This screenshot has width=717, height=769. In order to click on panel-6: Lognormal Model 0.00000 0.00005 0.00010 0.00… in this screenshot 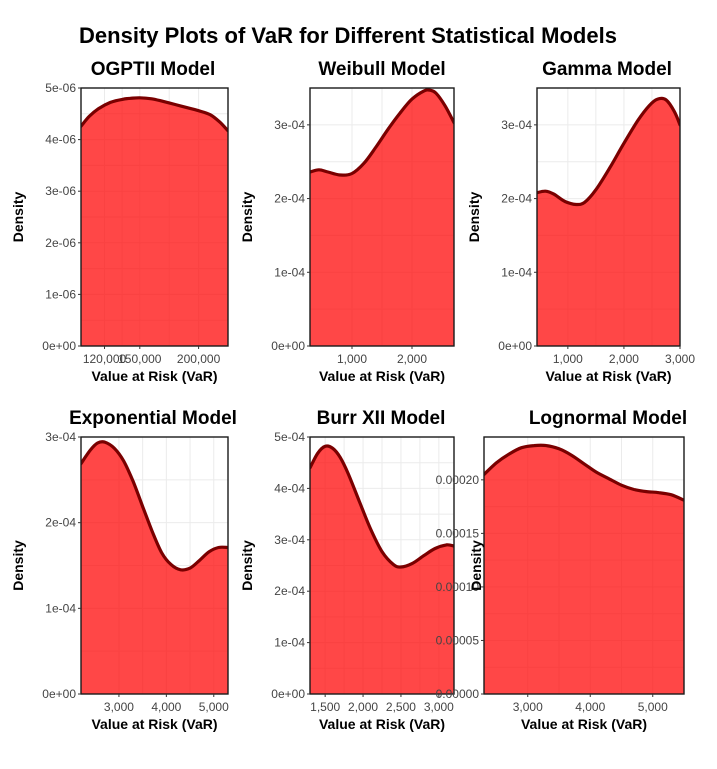, I will do `click(562, 570)`.